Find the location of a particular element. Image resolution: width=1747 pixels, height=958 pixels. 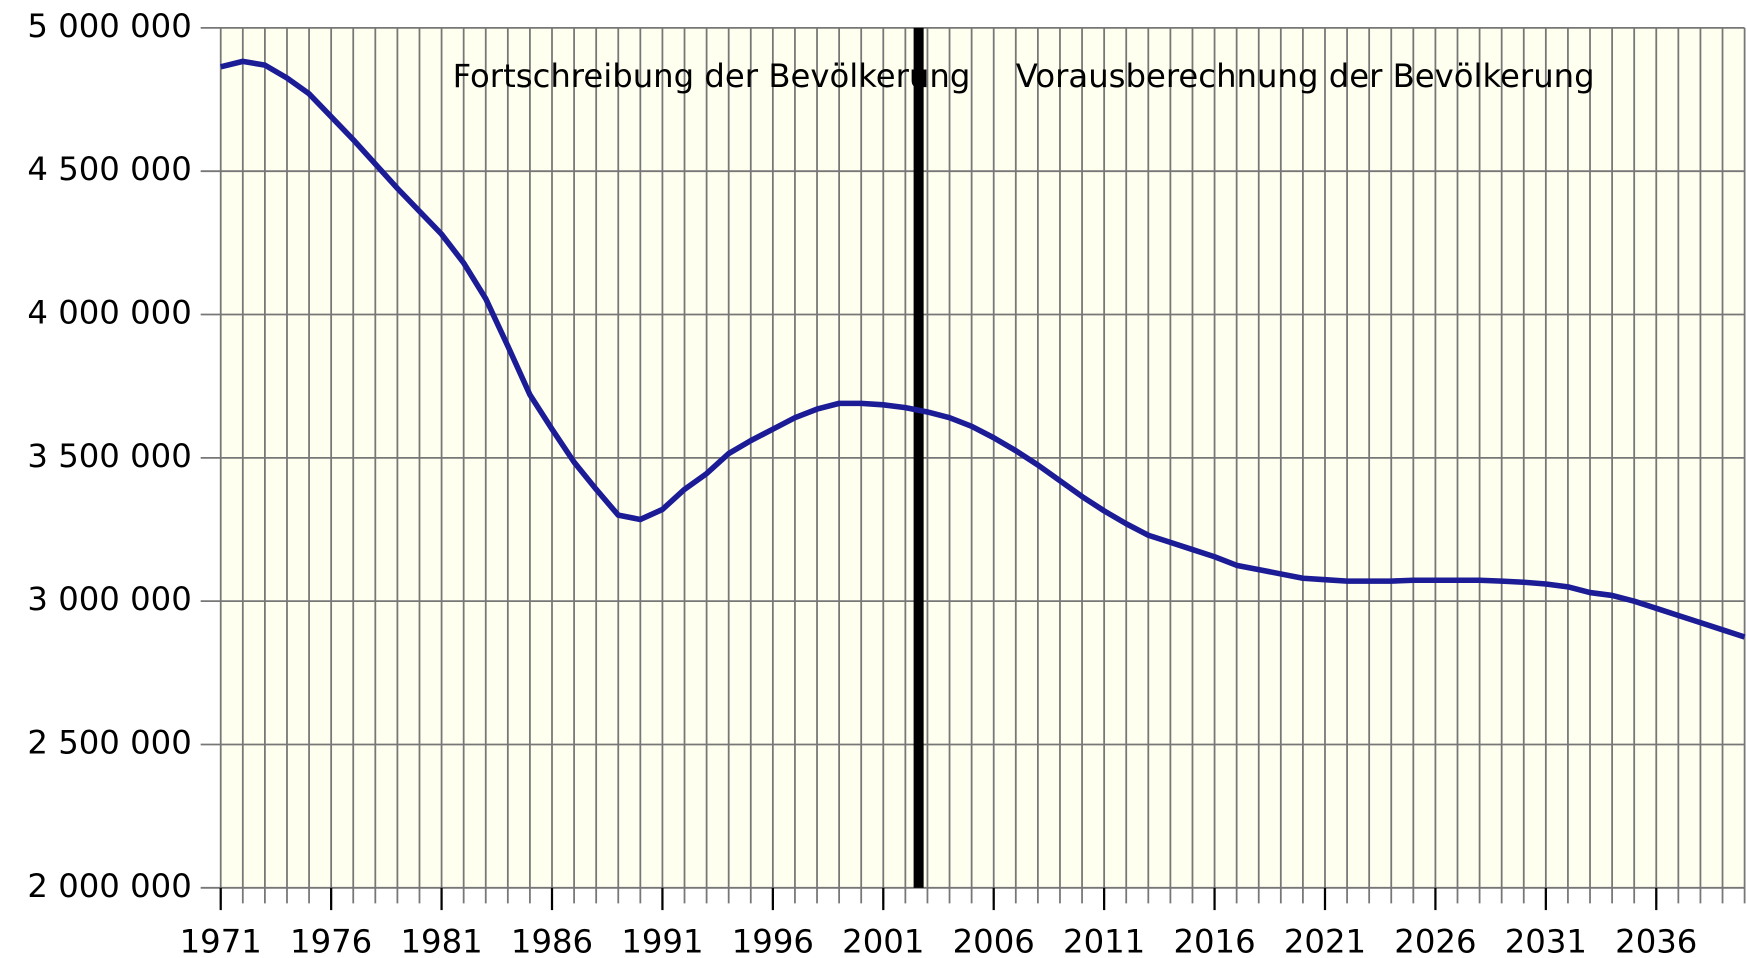

y-tick-label: 3 500 000 is located at coordinates (109, 456).